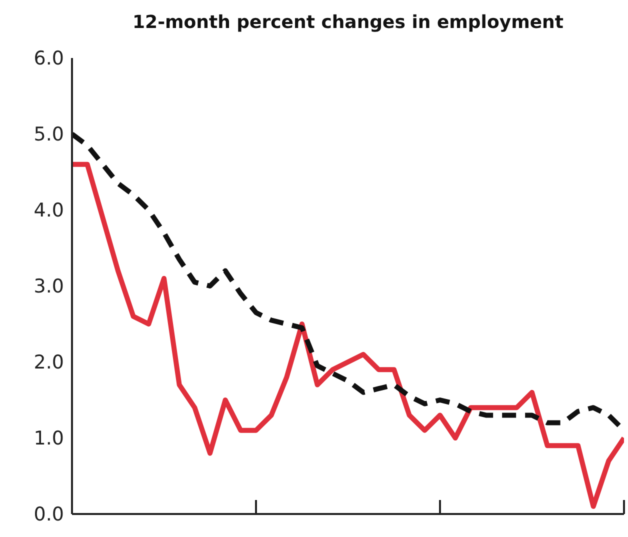  What do you see at coordinates (49, 211) in the screenshot?
I see `y-tick-label: 4.0` at bounding box center [49, 211].